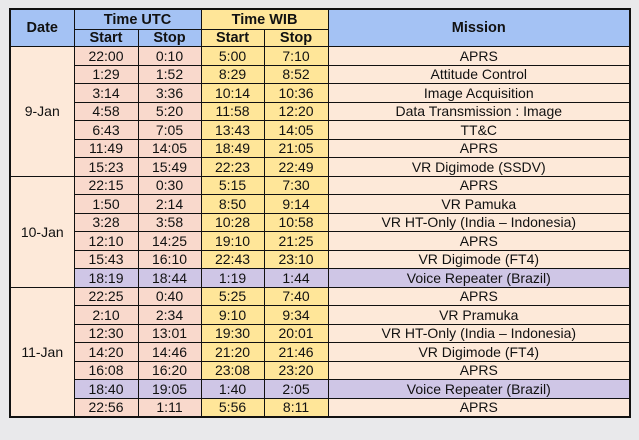 The image size is (639, 440). What do you see at coordinates (42, 352) in the screenshot?
I see `date-cell: 11-Jan` at bounding box center [42, 352].